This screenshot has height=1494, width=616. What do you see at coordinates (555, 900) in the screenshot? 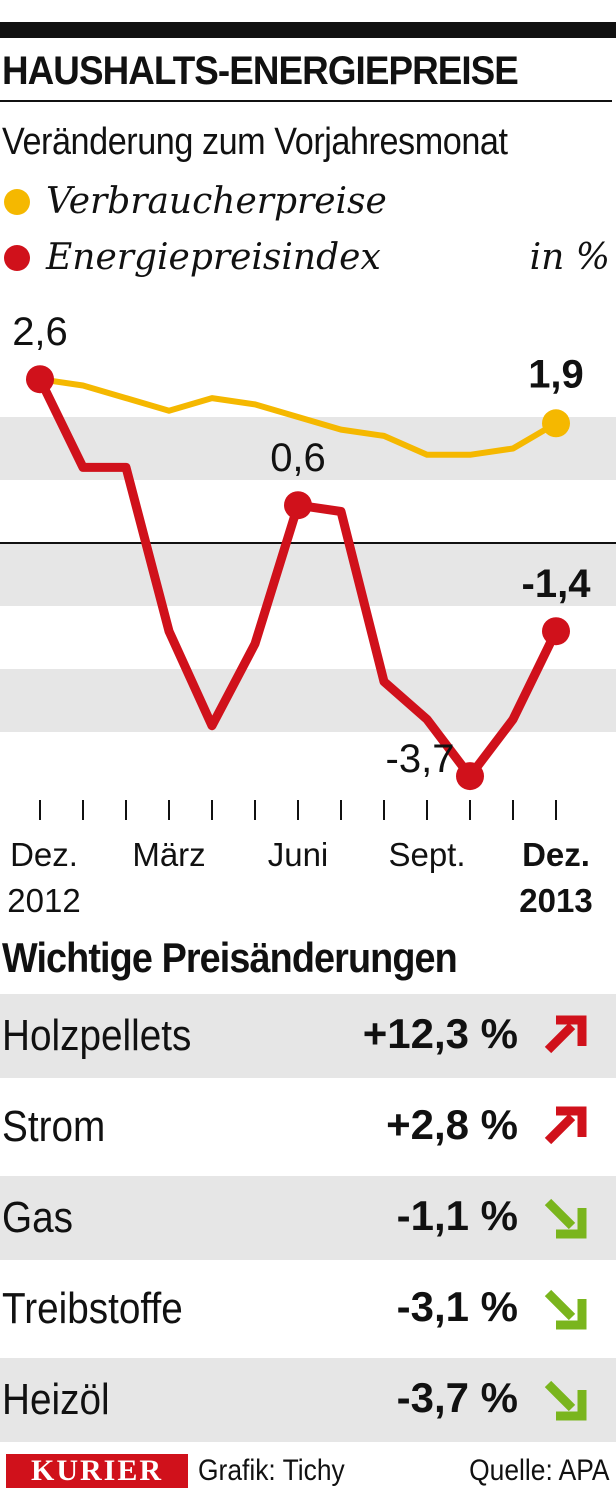
I see `x-tick-year-label: 2013` at bounding box center [555, 900].